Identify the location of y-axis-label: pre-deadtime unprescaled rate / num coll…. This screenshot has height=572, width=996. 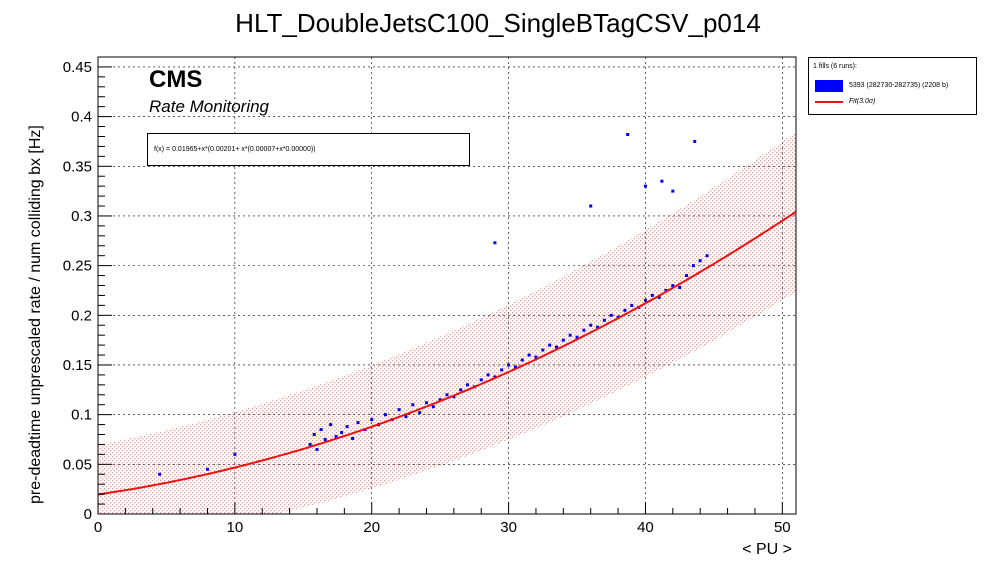
(35, 314).